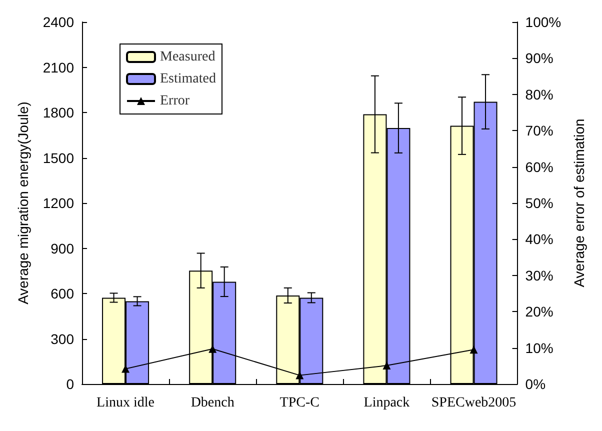 The width and height of the screenshot is (602, 431). What do you see at coordinates (539, 166) in the screenshot?
I see `y2-tick-label: 60%` at bounding box center [539, 166].